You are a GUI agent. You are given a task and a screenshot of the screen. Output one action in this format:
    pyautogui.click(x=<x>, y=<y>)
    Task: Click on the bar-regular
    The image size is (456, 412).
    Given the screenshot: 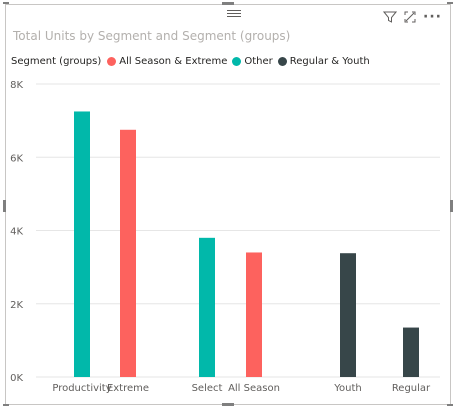 What is the action you would take?
    pyautogui.click(x=411, y=352)
    